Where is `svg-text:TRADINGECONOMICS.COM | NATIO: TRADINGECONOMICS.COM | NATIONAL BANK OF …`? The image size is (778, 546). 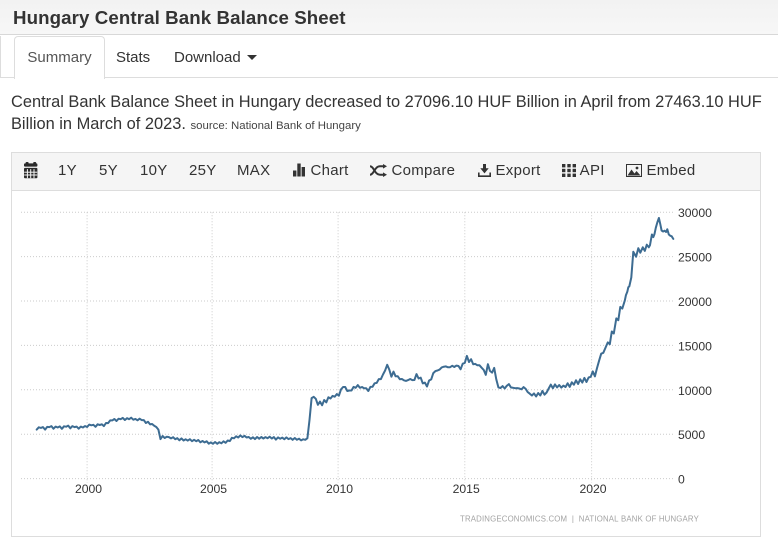 svg-text:TRADINGECONOMICS.COM | NATIO: TRADINGECONOMICS.COM | NATIONAL BANK OF … is located at coordinates (579, 519).